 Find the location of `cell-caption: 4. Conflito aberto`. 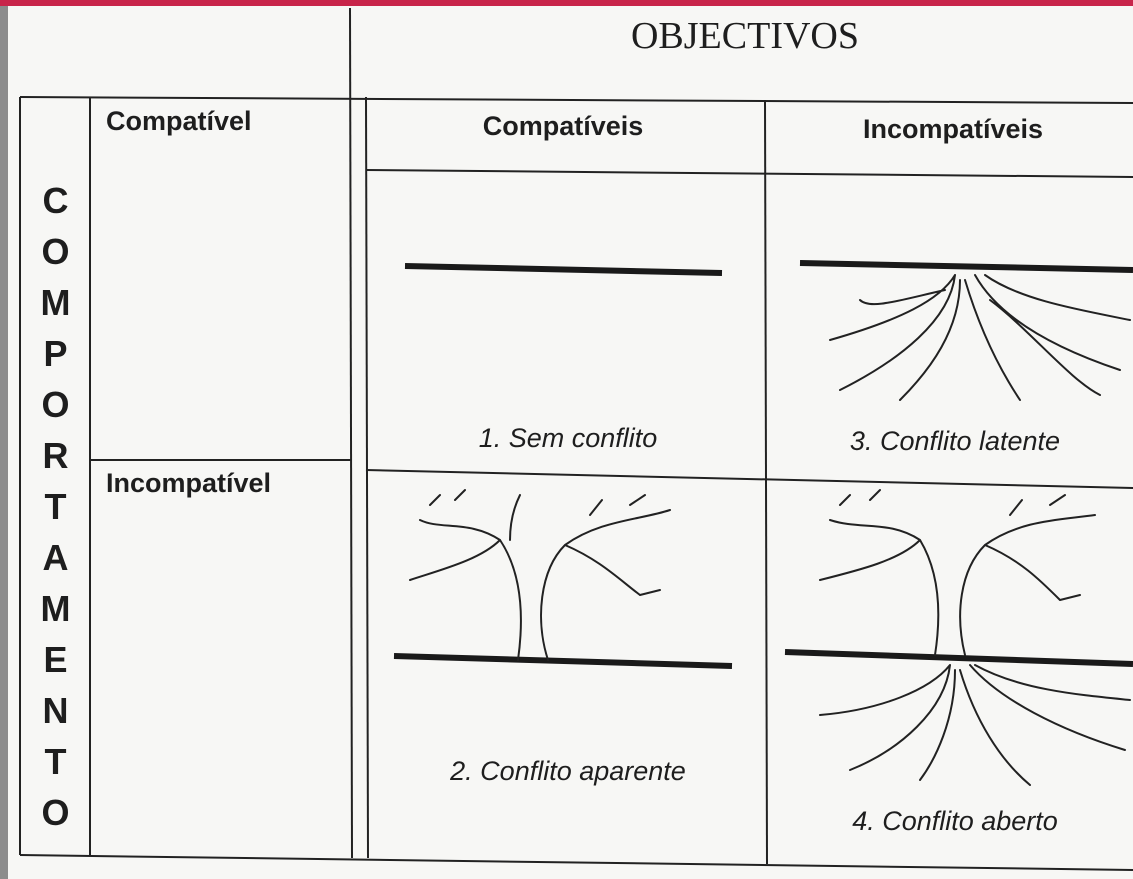

cell-caption: 4. Conflito aberto is located at coordinates (955, 821).